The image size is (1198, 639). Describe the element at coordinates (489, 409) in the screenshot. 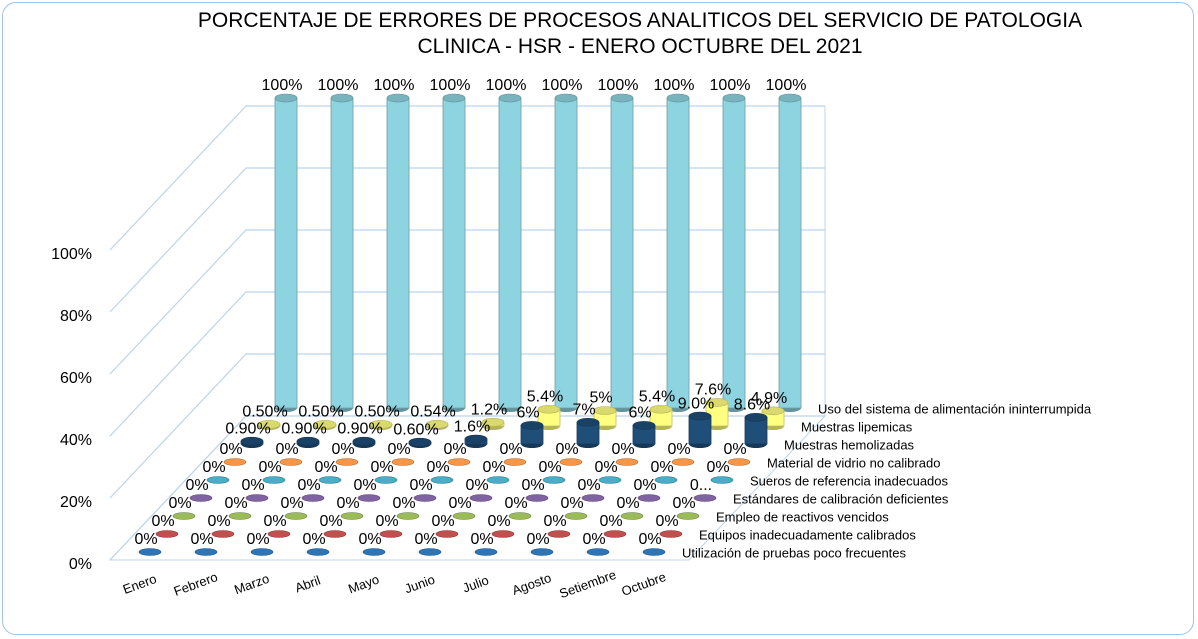

I see `data-label: 1.2%` at that location.